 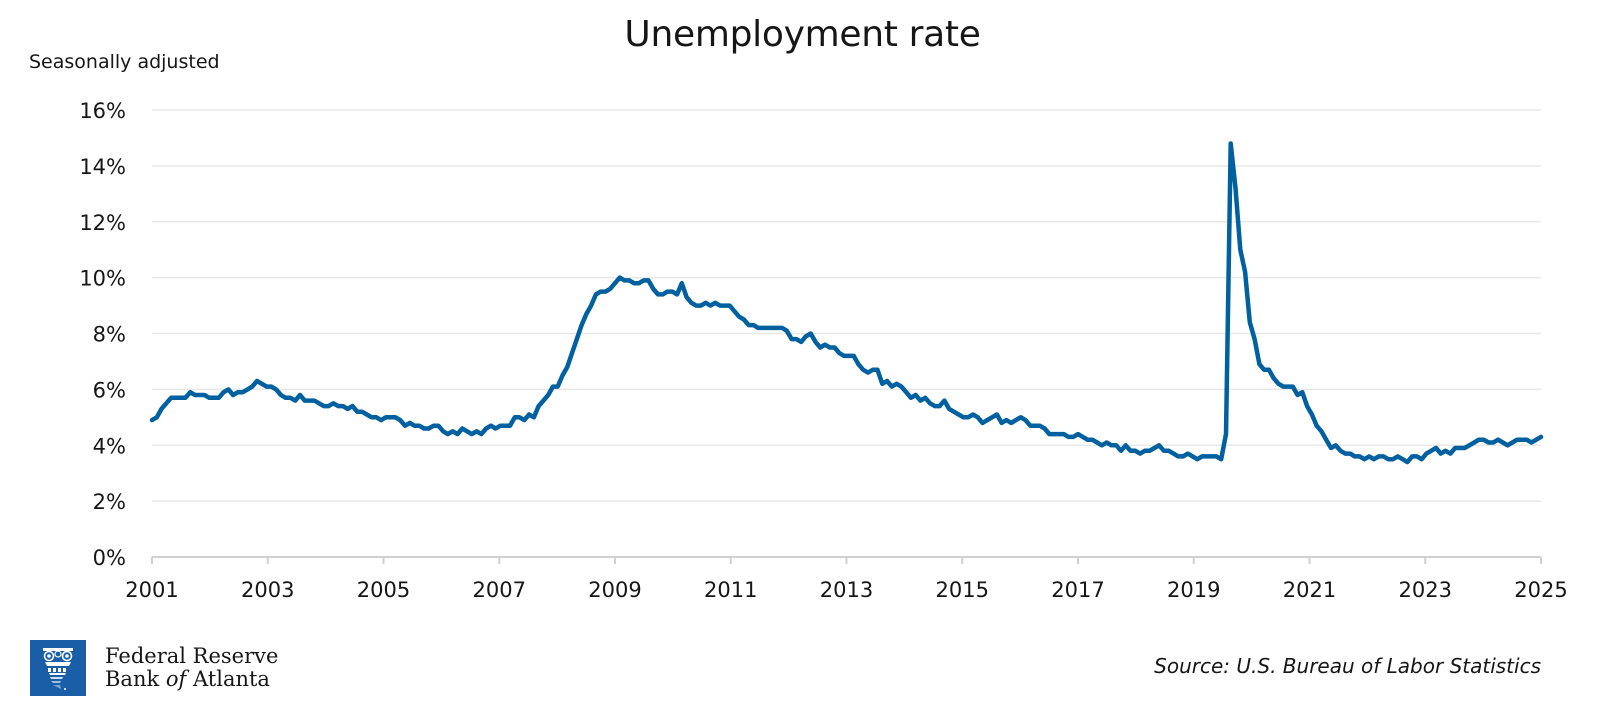 I want to click on wordmark-line-1: Federal Reserve, so click(x=192, y=656).